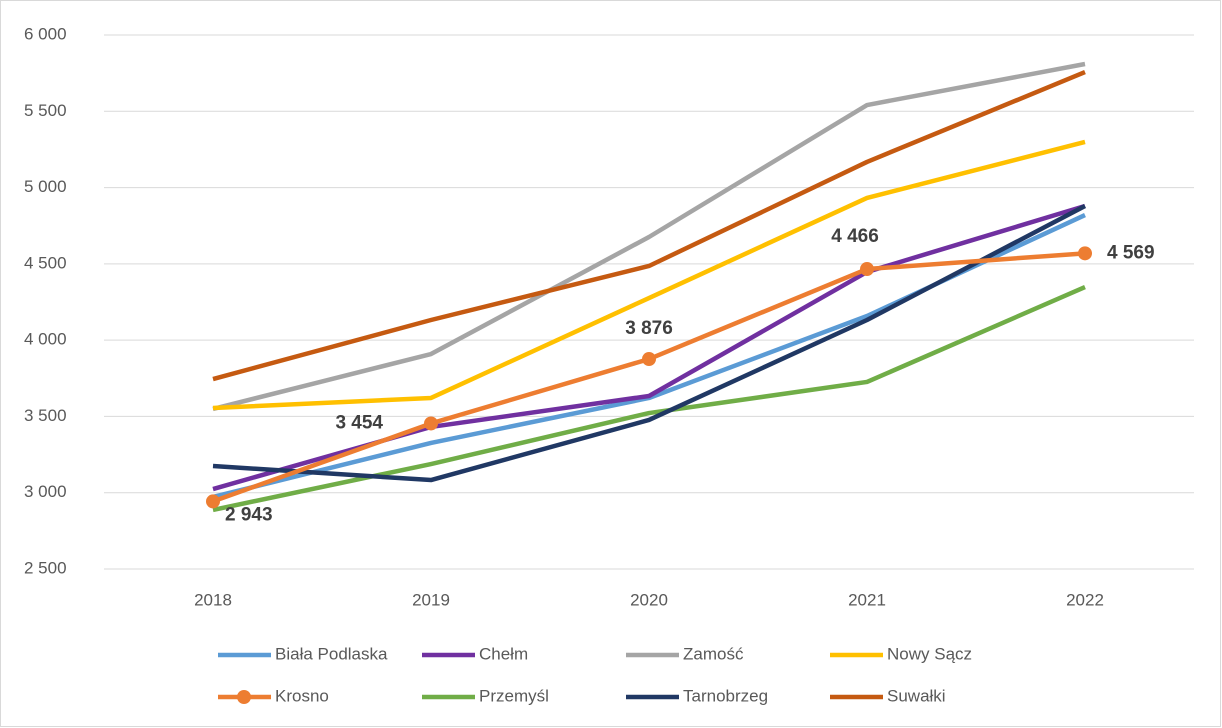 This screenshot has height=728, width=1222. Describe the element at coordinates (45, 415) in the screenshot. I see `y-tick-label: 3 500` at that location.